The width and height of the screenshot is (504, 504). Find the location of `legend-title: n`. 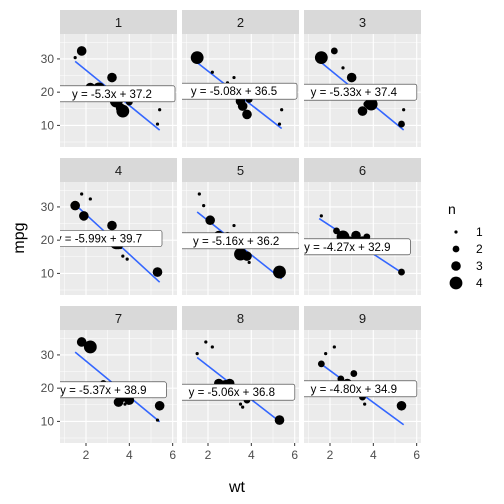

legend-title: n is located at coordinates (452, 209).